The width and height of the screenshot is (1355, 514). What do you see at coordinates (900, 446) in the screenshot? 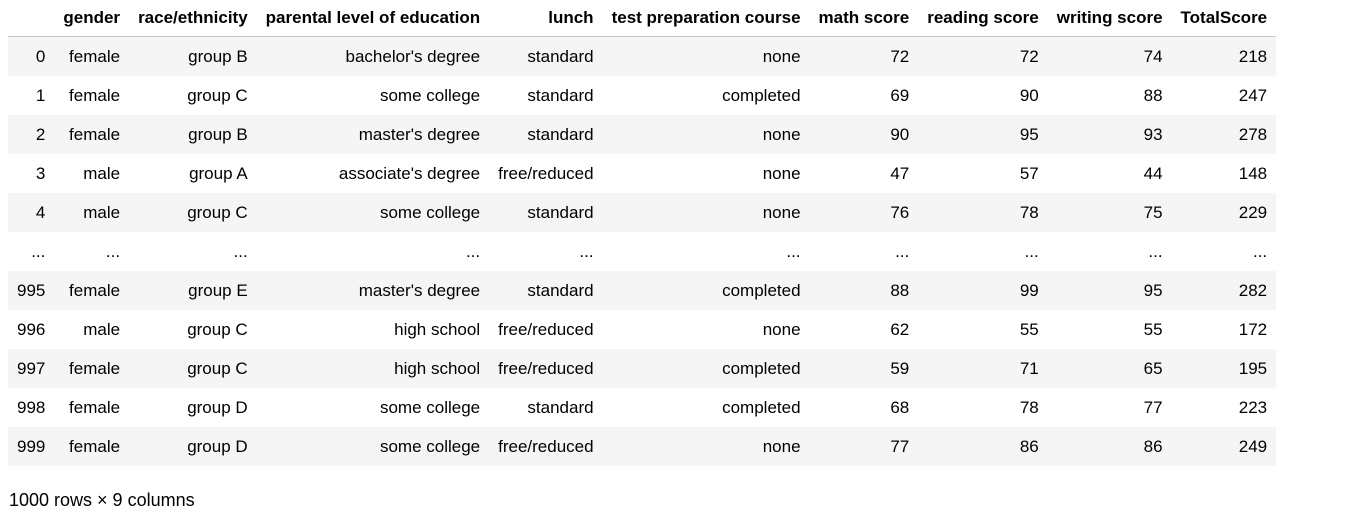
I see `cell-math-score: 77` at bounding box center [900, 446].